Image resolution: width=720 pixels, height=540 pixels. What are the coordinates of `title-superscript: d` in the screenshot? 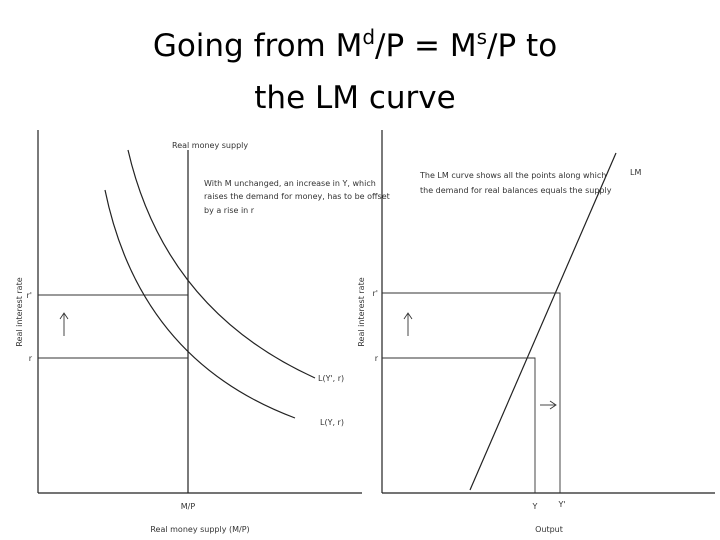 It's located at (368, 37).